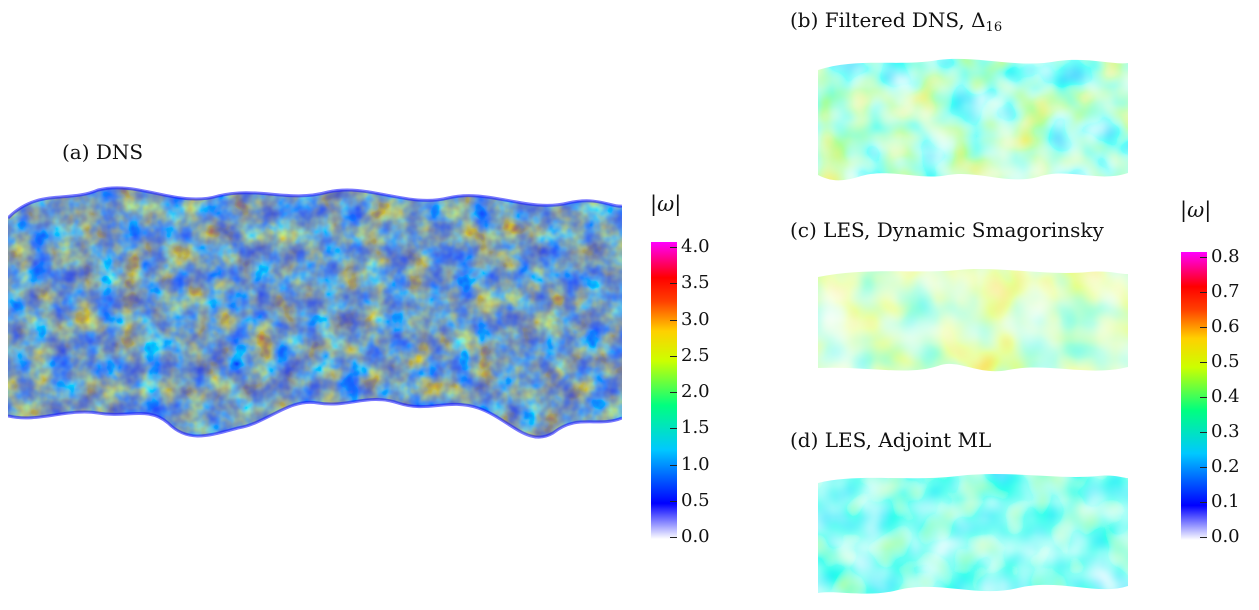 This screenshot has height=610, width=1259. What do you see at coordinates (1225, 431) in the screenshot?
I see `colorbar-tick-label: 0.3` at bounding box center [1225, 431].